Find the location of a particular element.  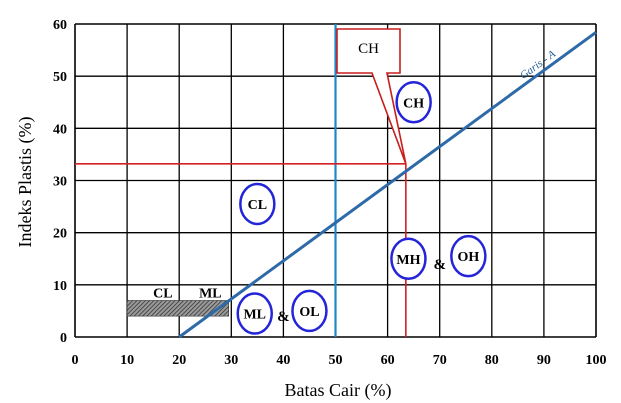

zone-circle-ml is located at coordinates (254, 313).